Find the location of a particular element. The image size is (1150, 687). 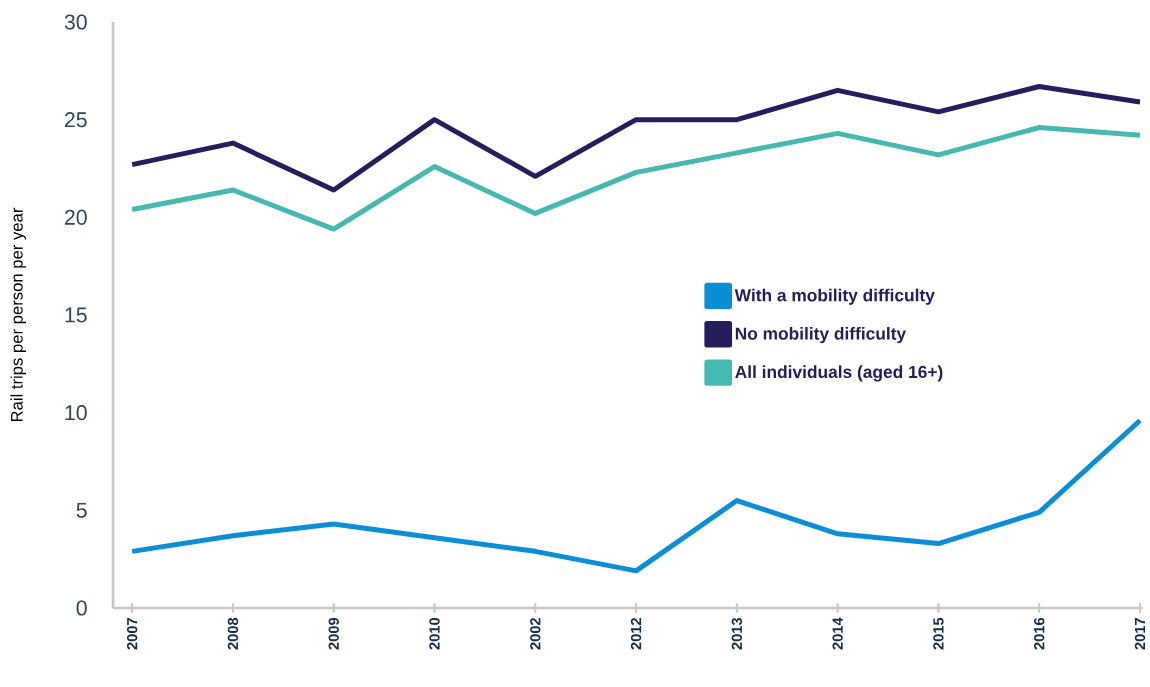

x-tick-label: 2014 is located at coordinates (837, 633).